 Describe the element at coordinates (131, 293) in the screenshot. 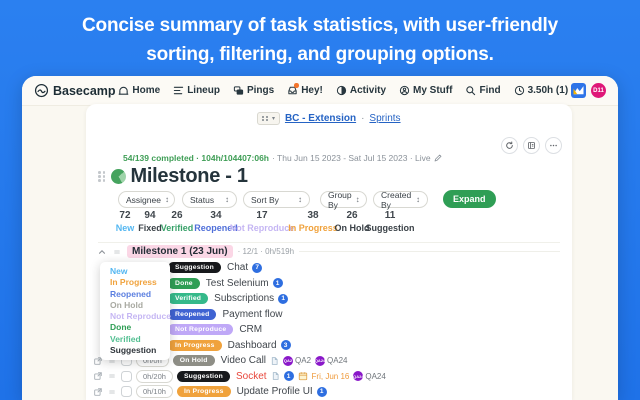

I see `menu-item-reopened: Reopened` at that location.